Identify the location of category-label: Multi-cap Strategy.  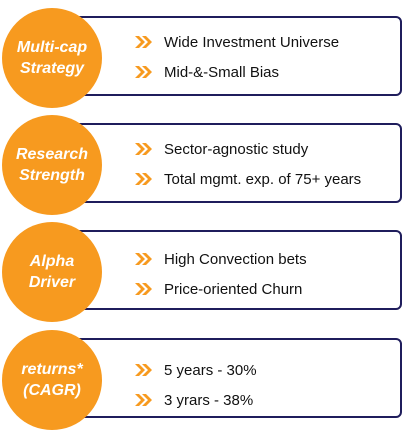
(52, 58).